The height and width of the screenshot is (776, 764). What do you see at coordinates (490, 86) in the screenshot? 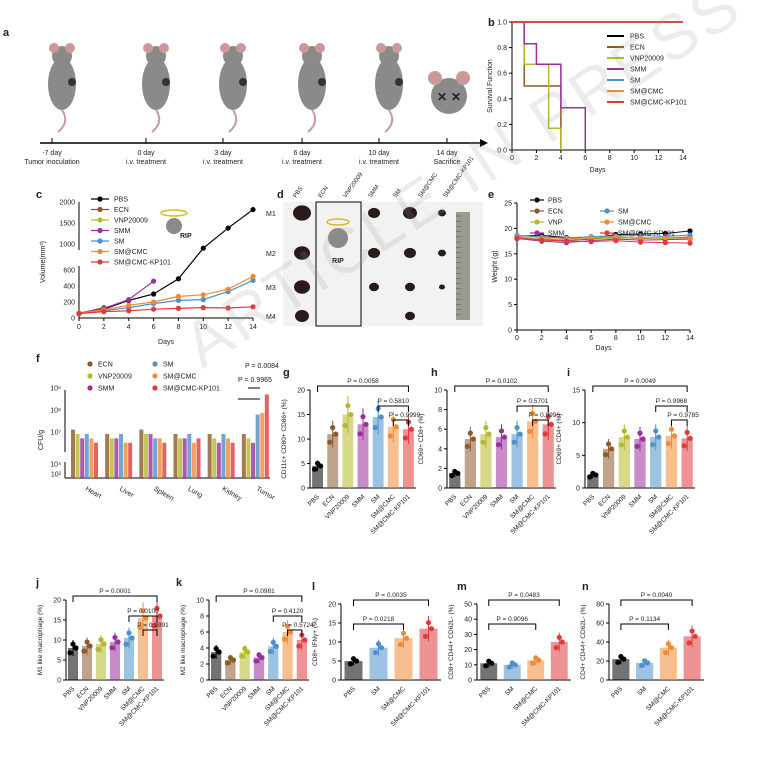
I see `y-axis-label: Survival Function` at bounding box center [490, 86].